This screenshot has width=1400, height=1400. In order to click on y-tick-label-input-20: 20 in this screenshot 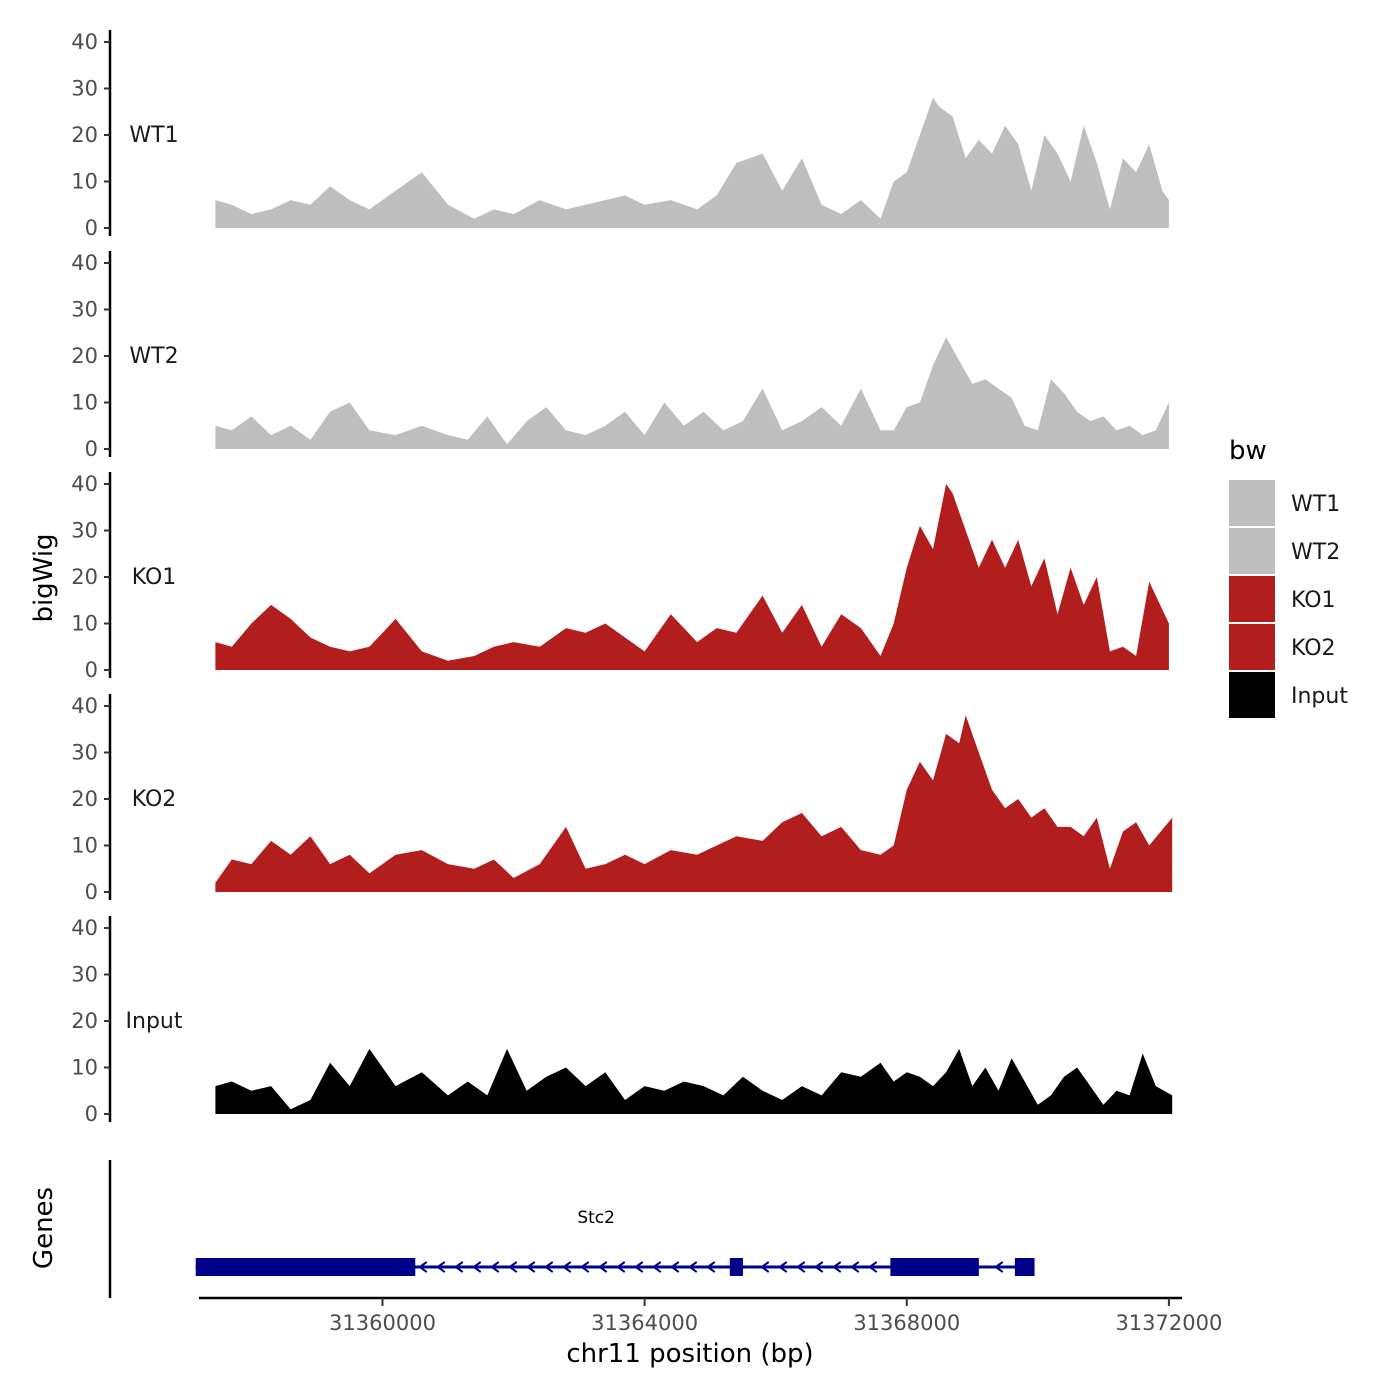, I will do `click(84, 1021)`.